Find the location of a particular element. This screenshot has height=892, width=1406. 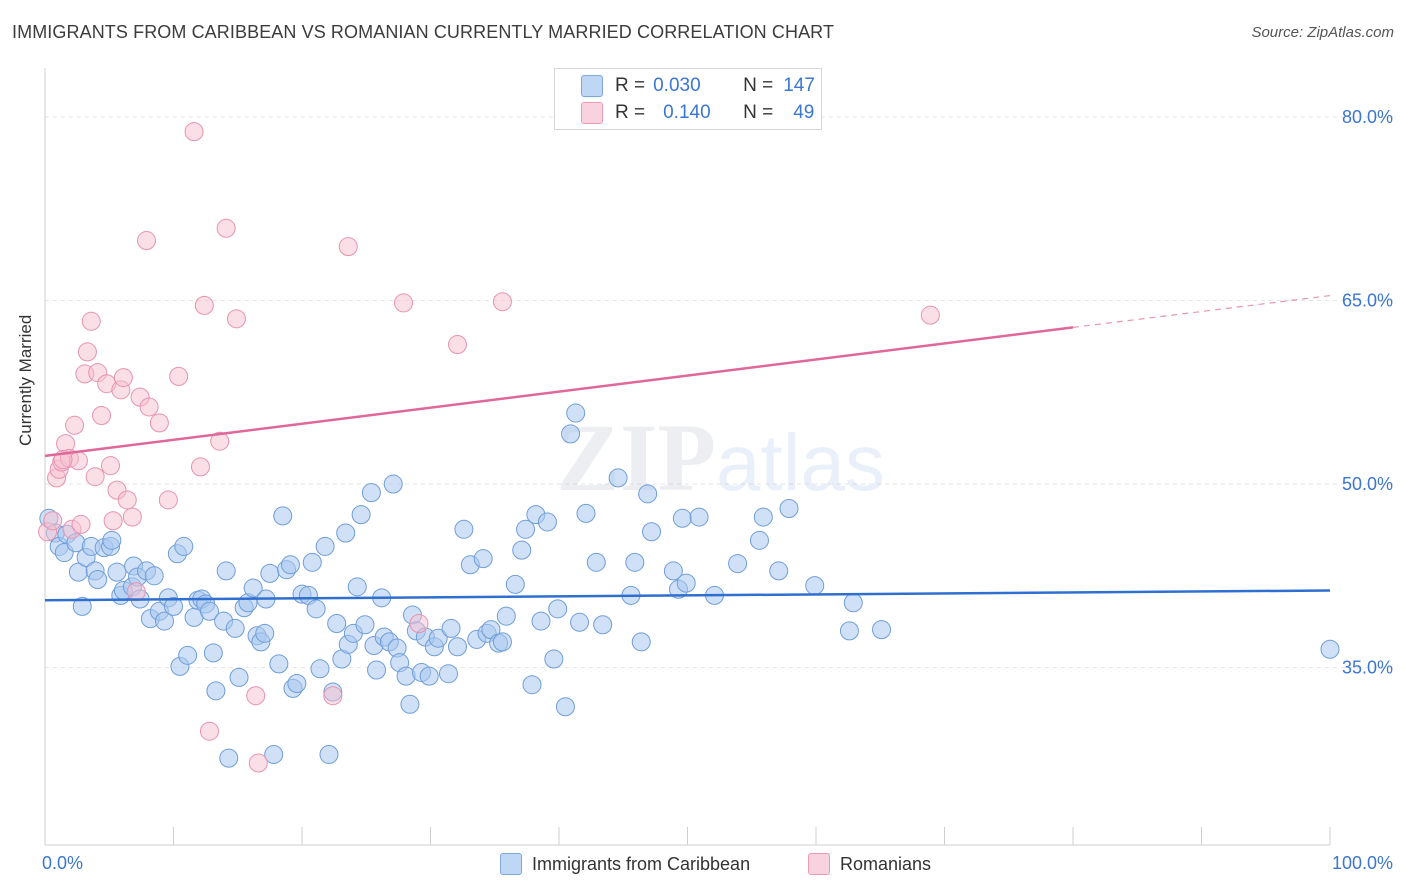

watermark: ZIP atlas is located at coordinates (720, 457).